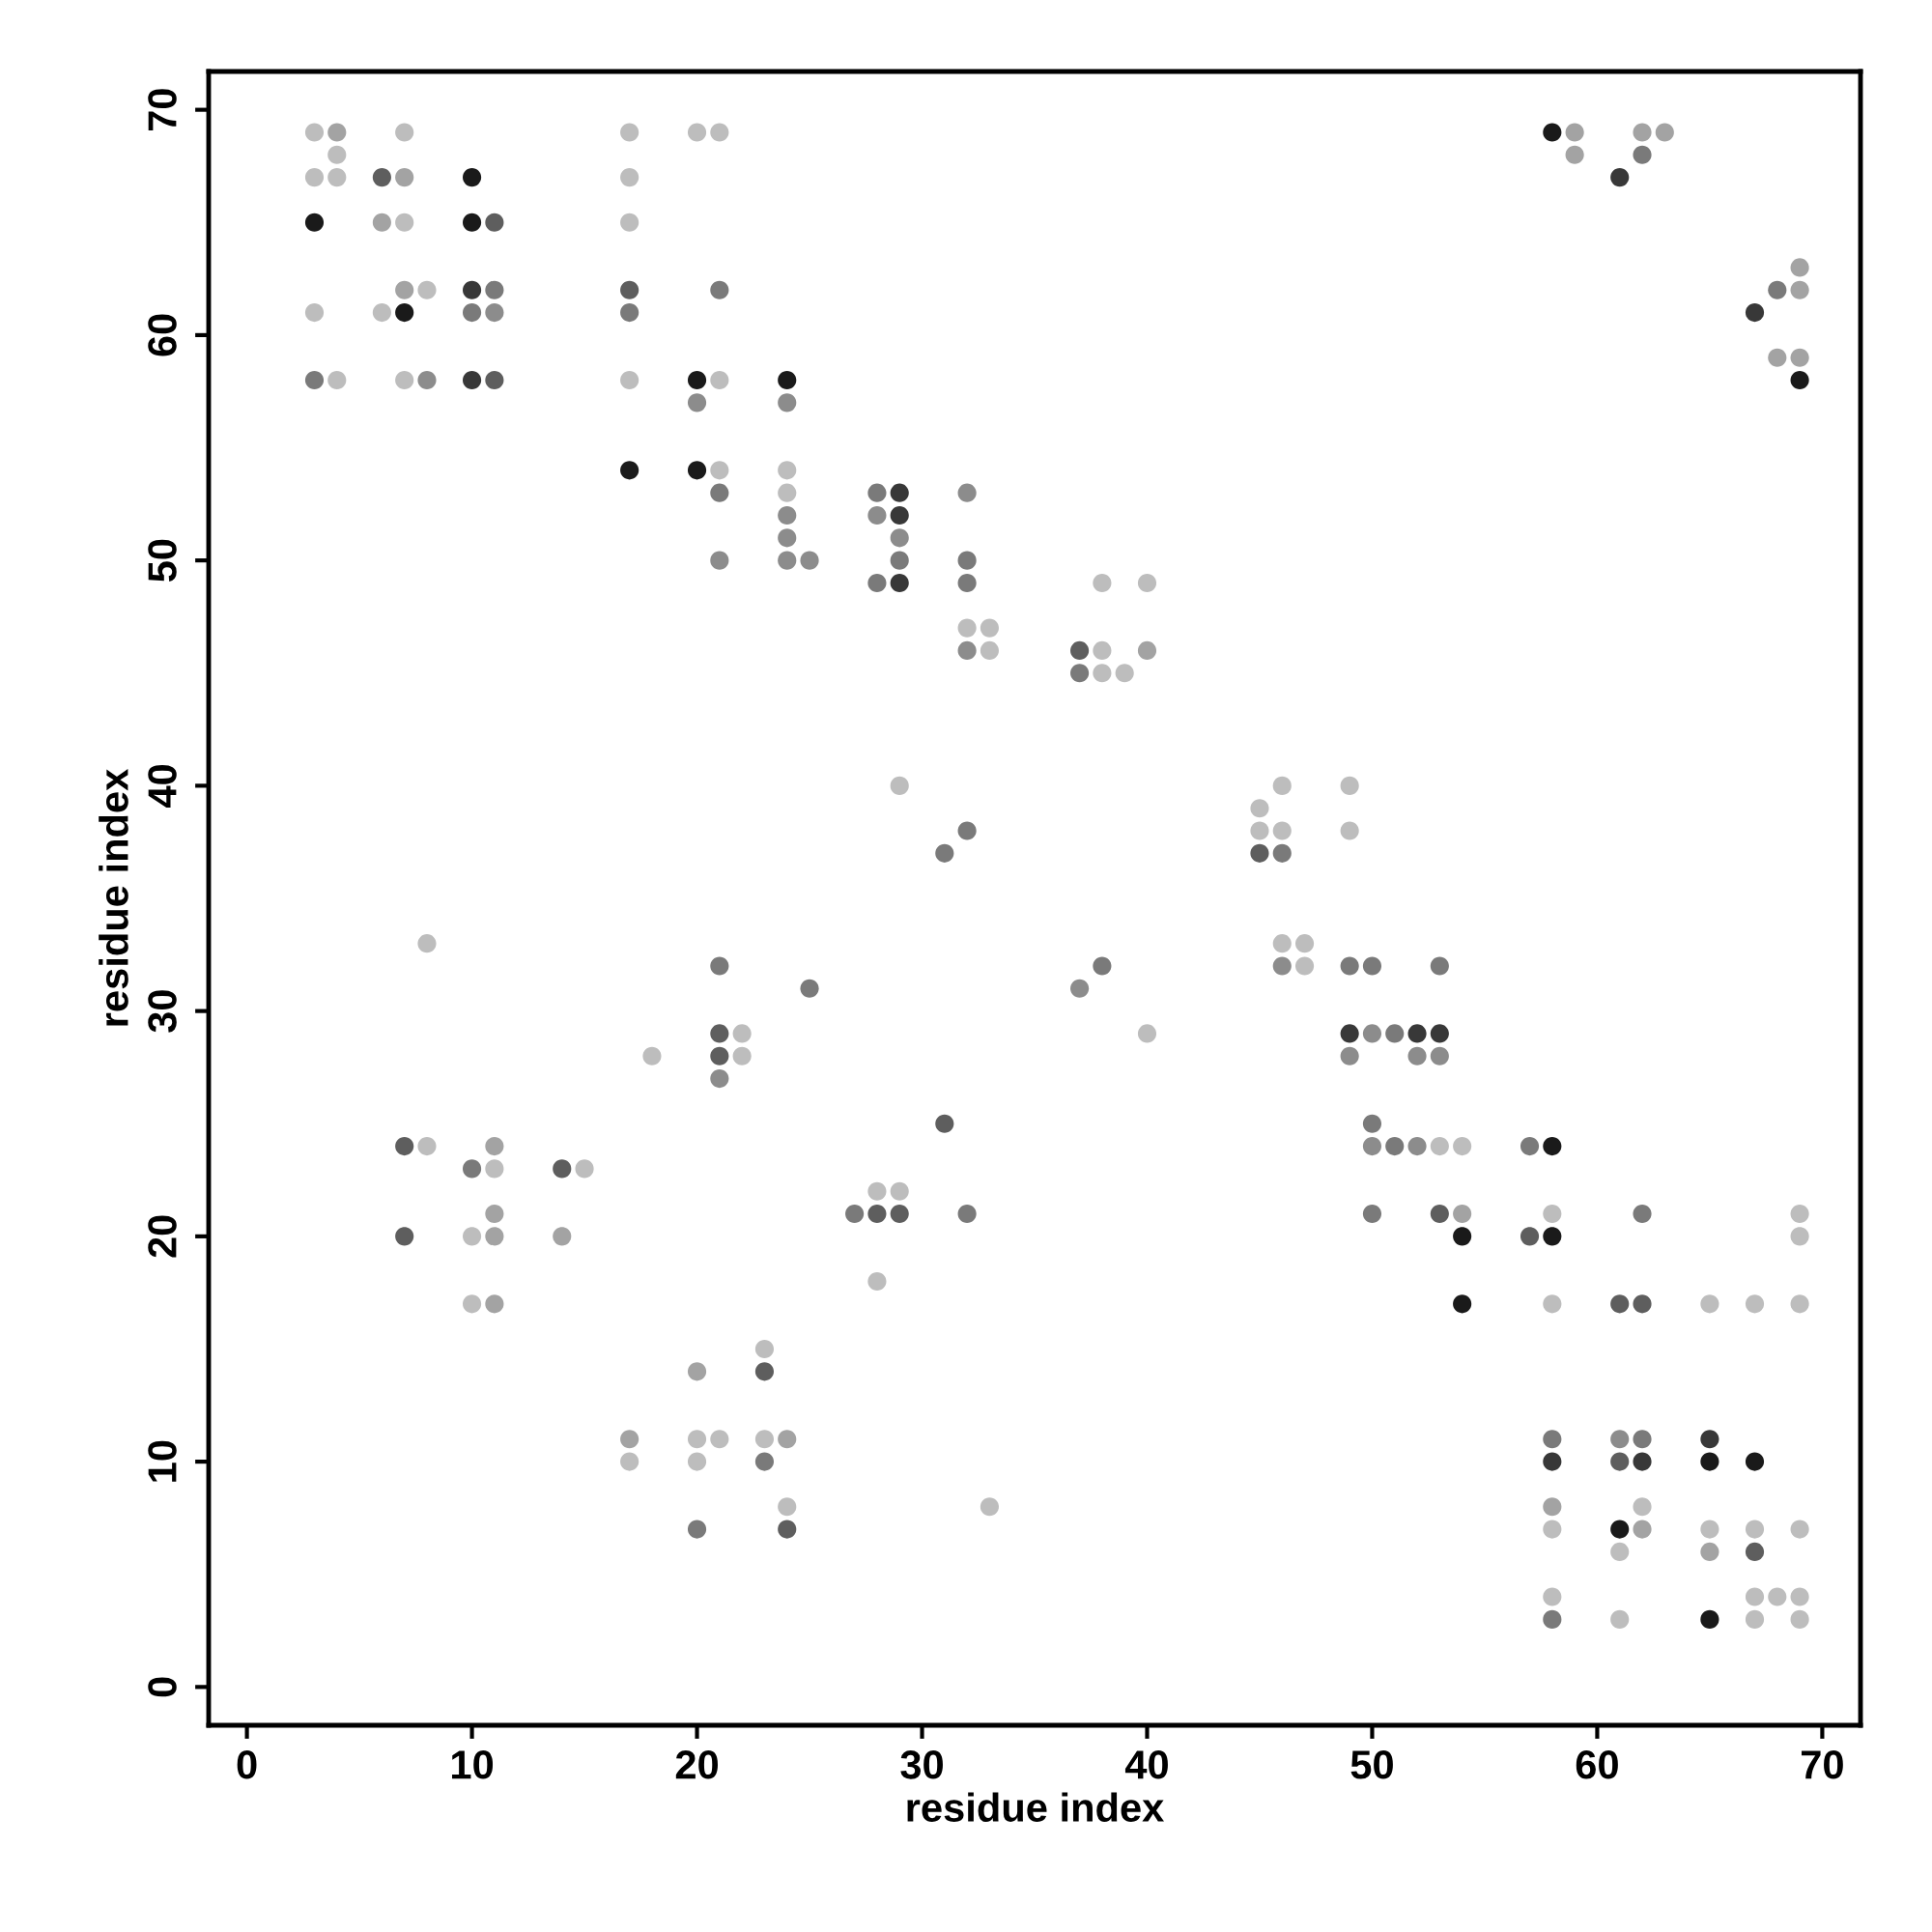  I want to click on y-tick-label: 60, so click(162, 335).